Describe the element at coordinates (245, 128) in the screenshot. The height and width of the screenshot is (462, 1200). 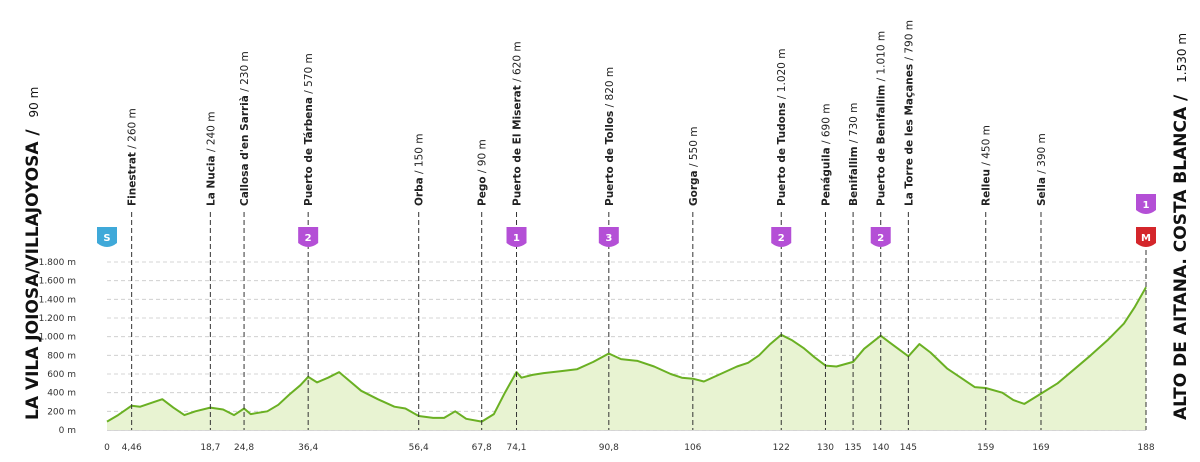
I see `waypoint-label: Callosa d'en Sarrià / 230 m` at that location.